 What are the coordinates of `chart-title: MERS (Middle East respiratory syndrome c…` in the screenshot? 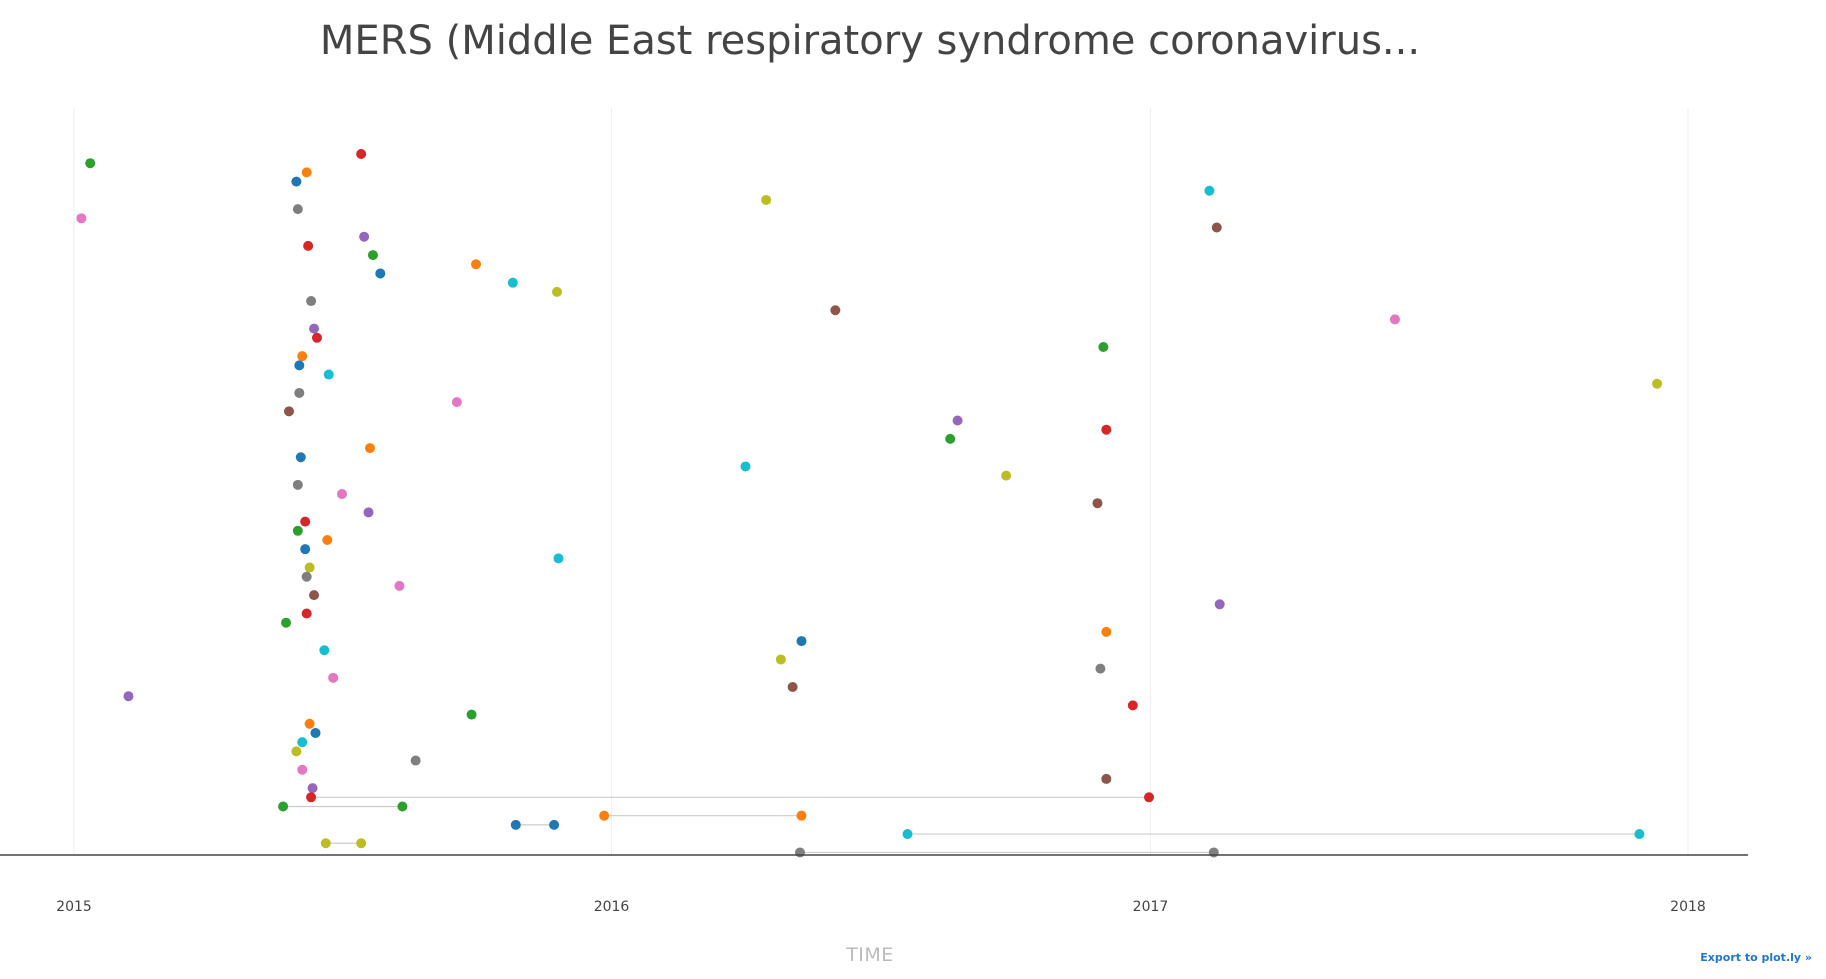 It's located at (870, 41).